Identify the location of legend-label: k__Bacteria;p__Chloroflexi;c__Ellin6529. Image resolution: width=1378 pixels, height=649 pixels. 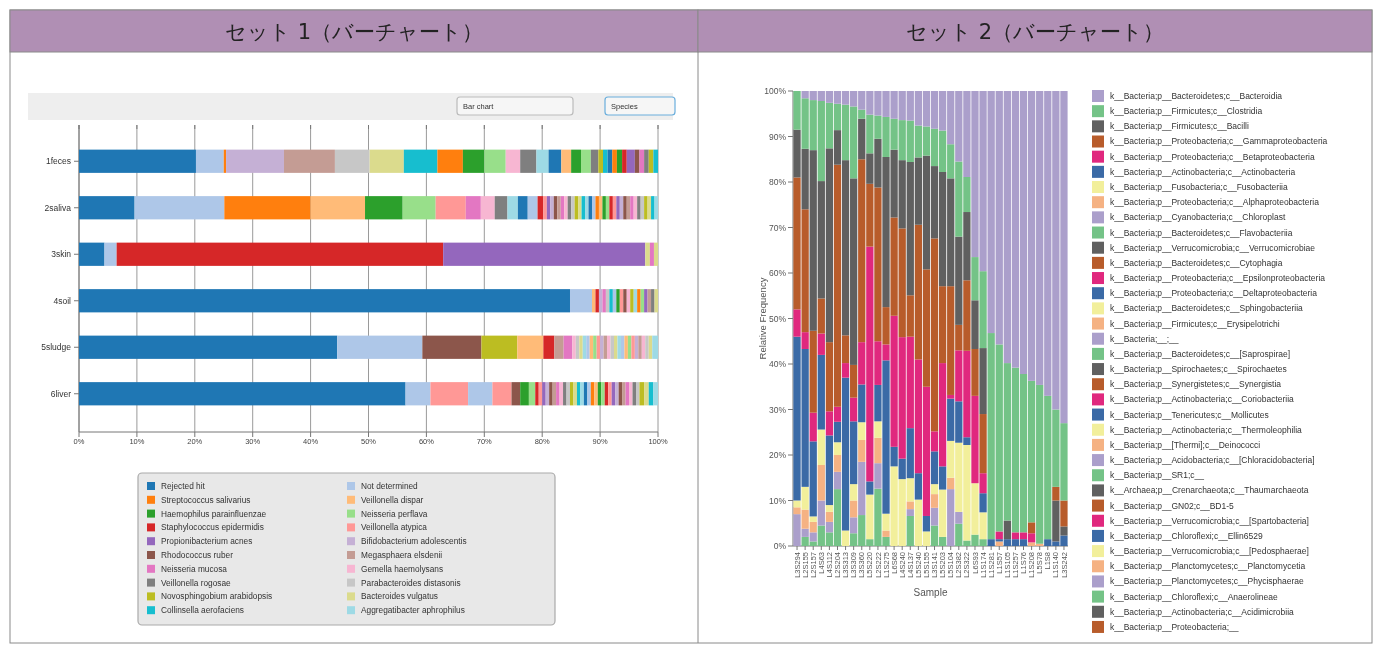
(1186, 535).